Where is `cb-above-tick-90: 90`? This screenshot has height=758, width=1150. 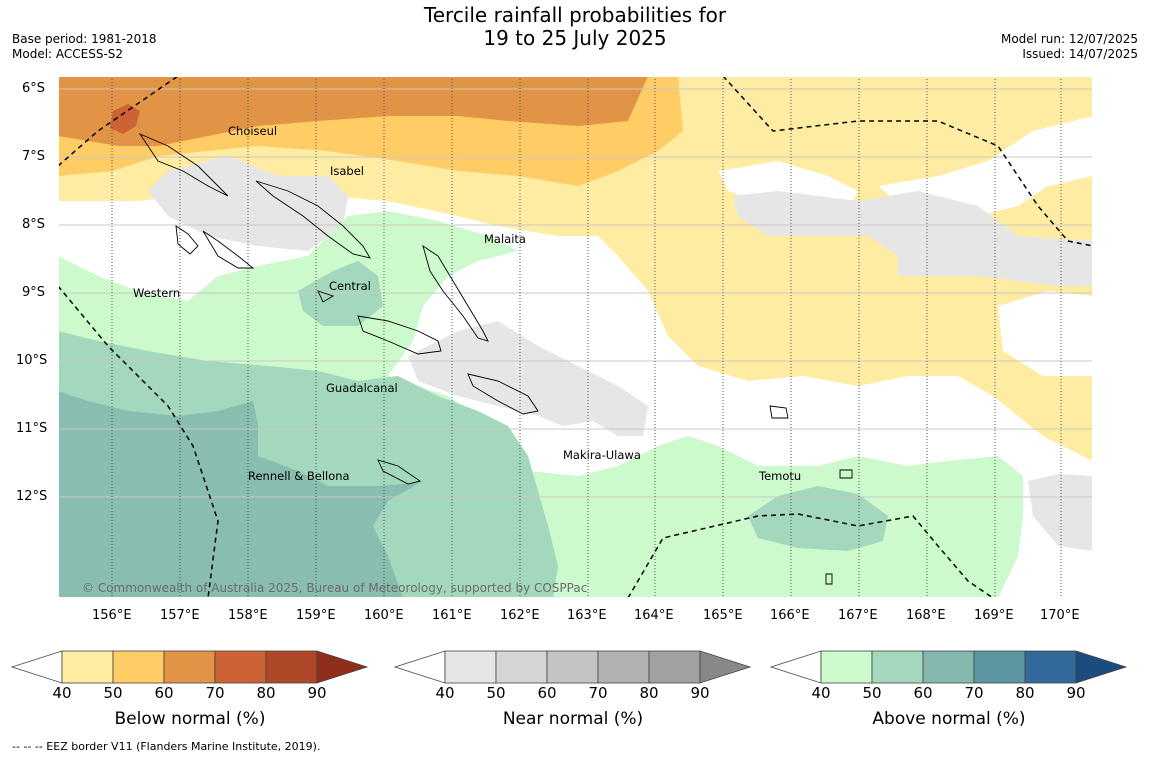 cb-above-tick-90: 90 is located at coordinates (1076, 693).